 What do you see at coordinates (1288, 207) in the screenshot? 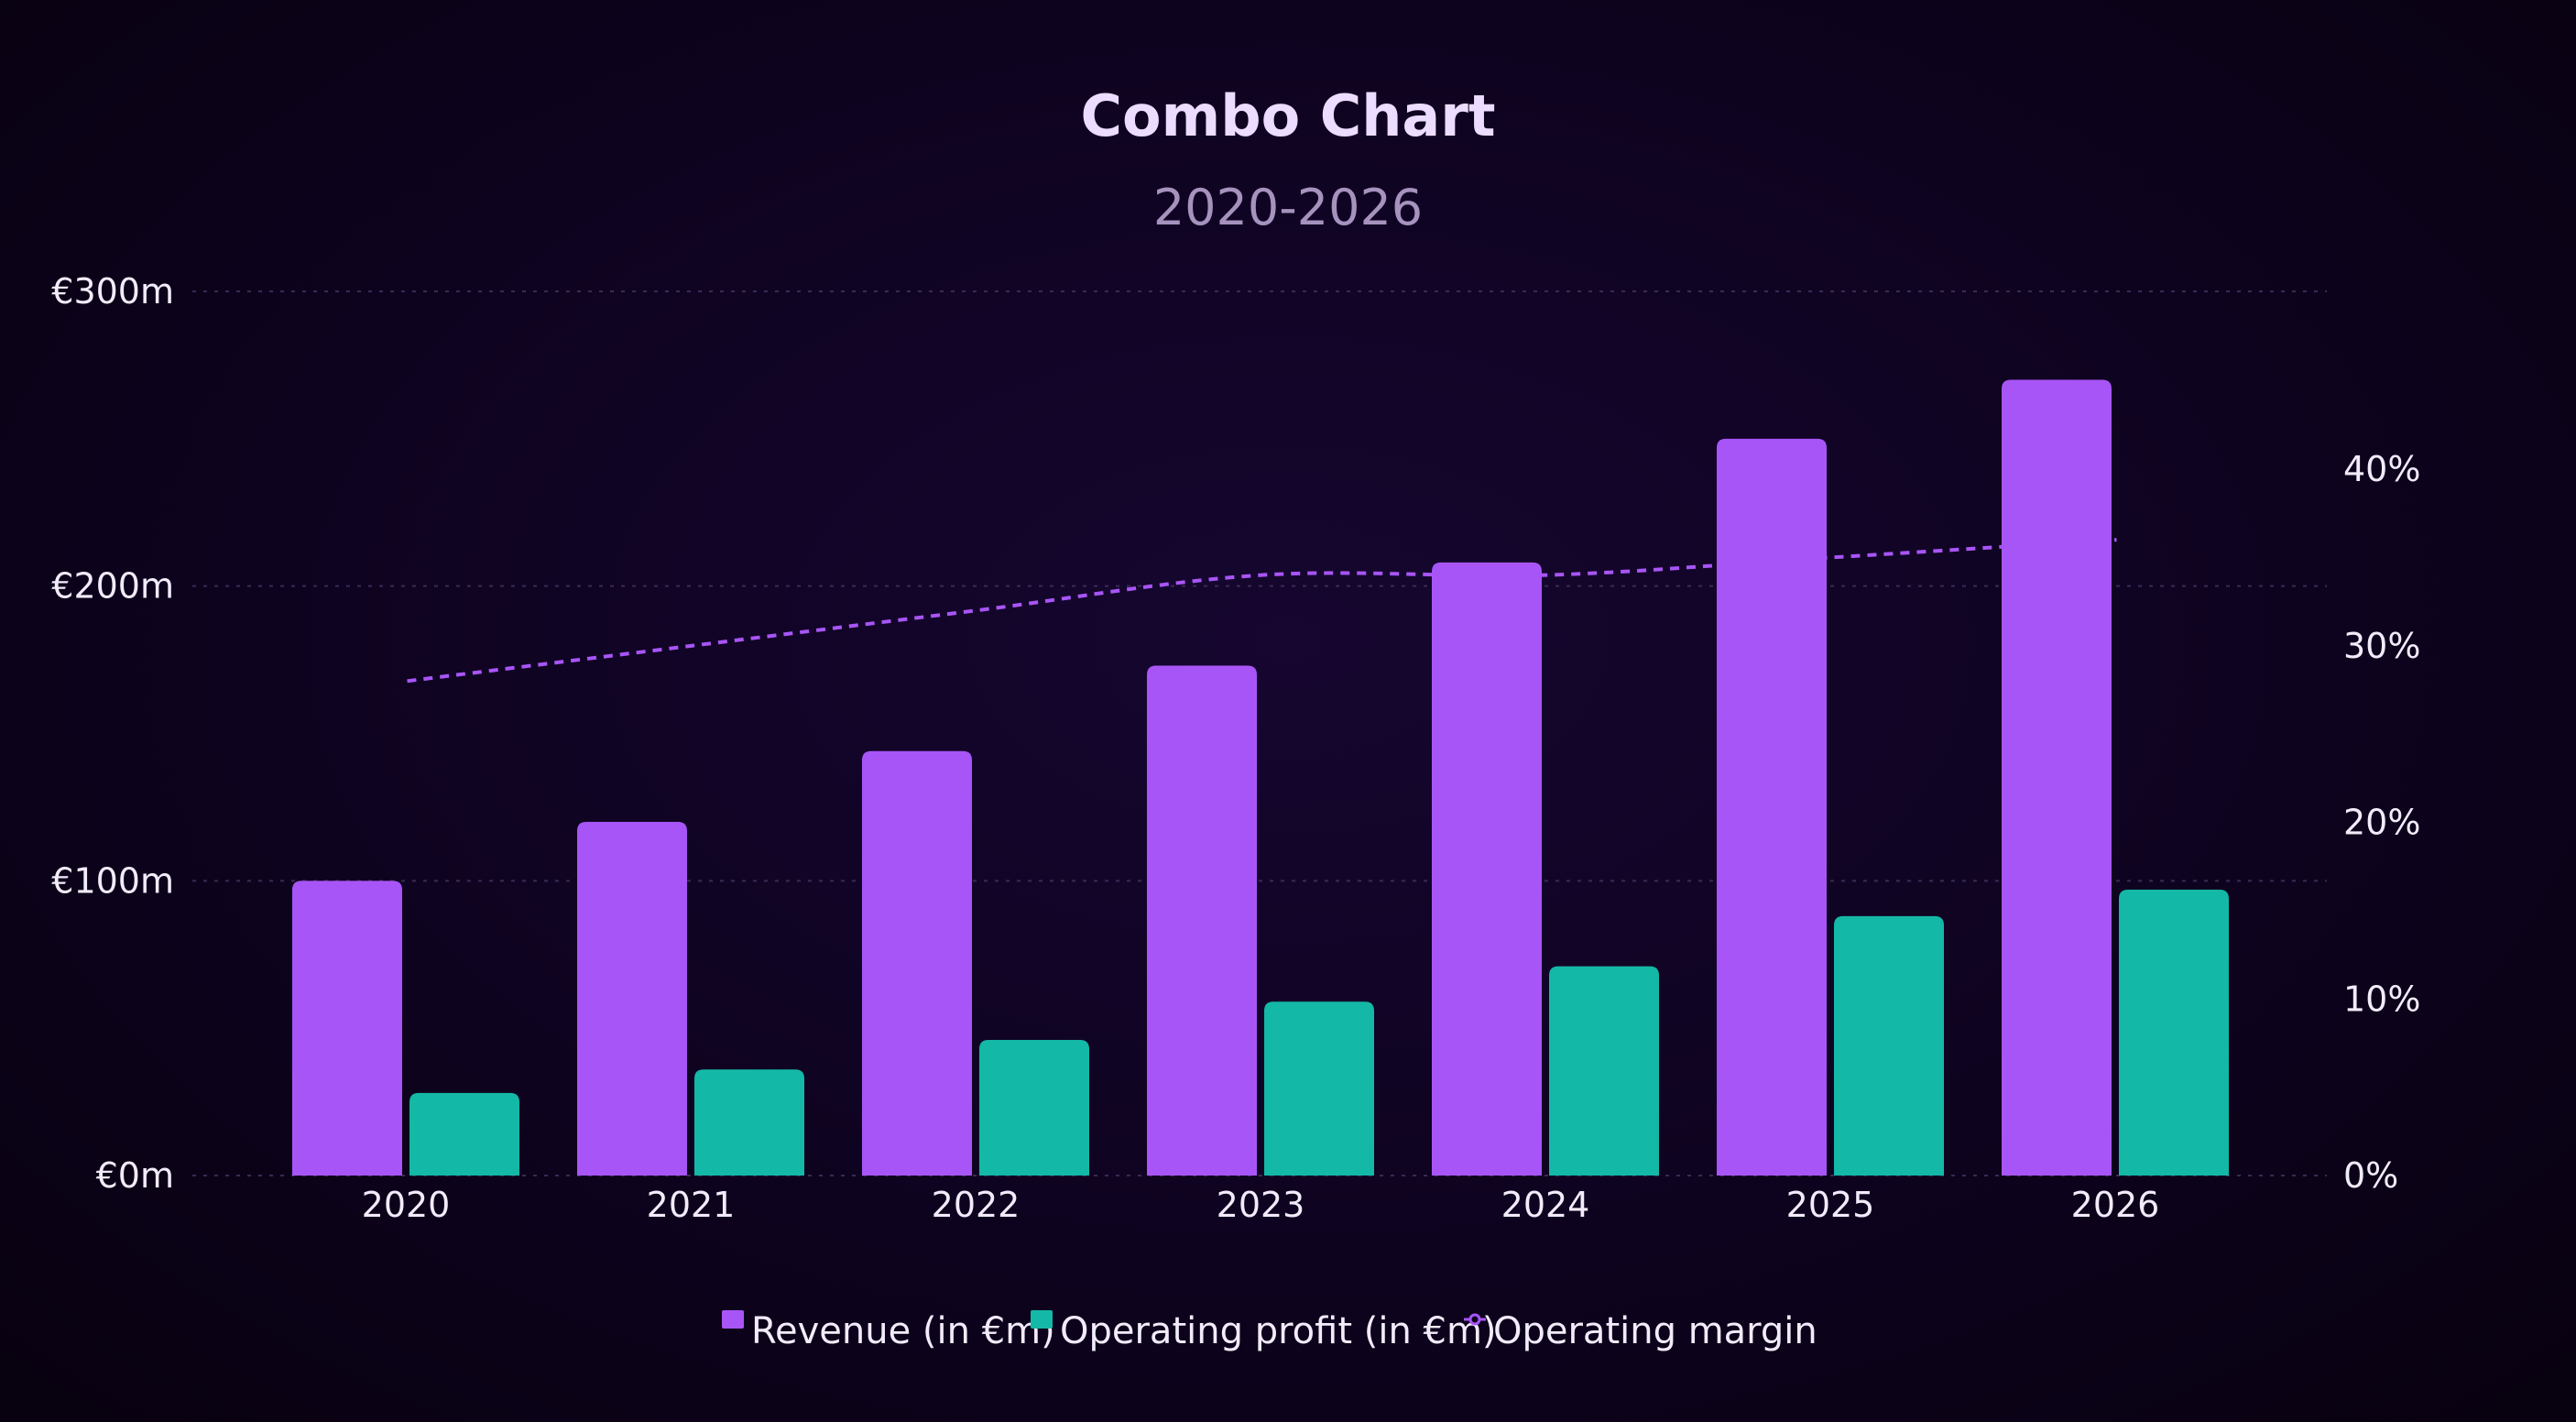
I see `chart-subtitle: 2020-2026` at bounding box center [1288, 207].